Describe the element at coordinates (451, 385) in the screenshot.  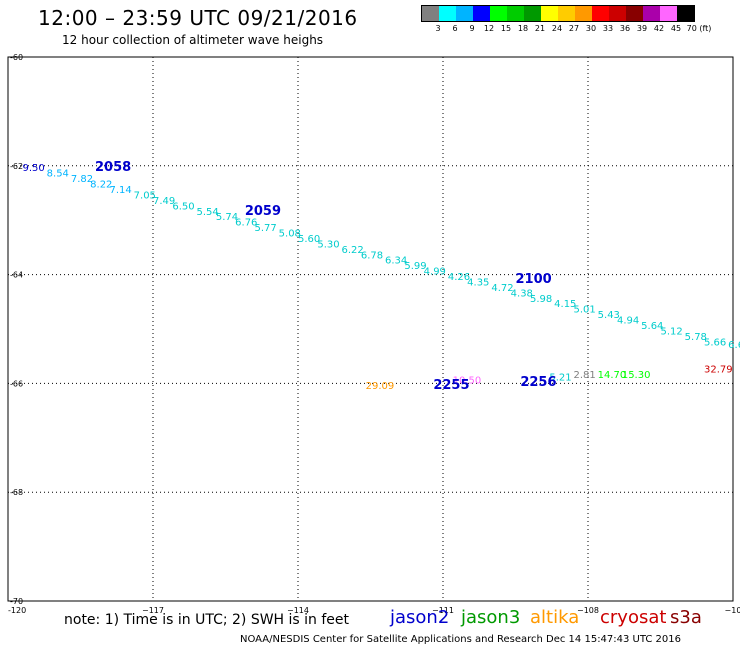
I see `pass-time-label: 2255` at that location.